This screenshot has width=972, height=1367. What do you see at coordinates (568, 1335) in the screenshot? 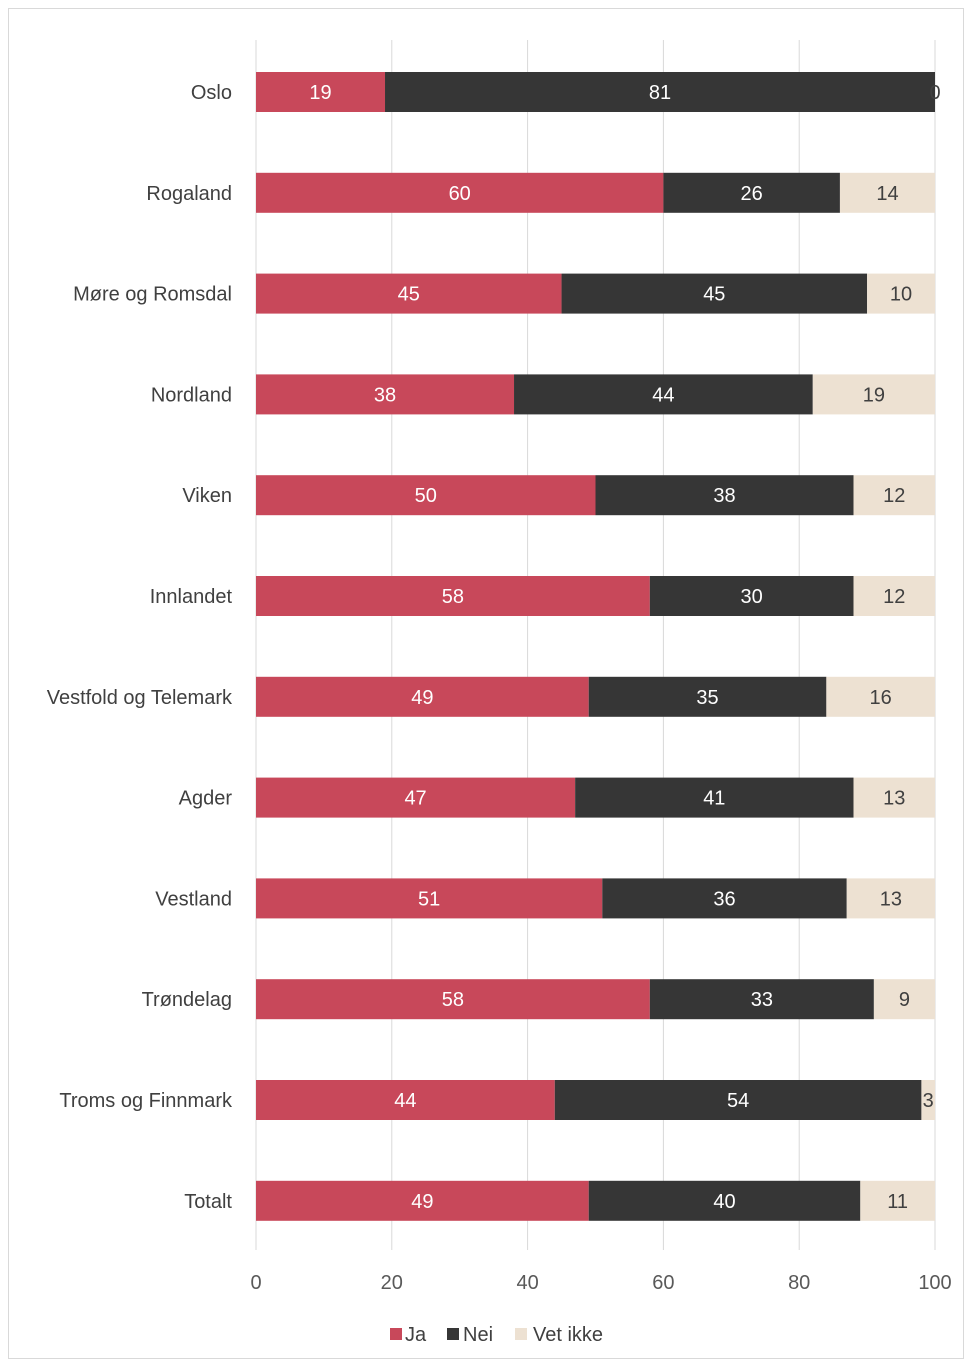
I see `legend-label-vet-ikke: Vet ikke` at bounding box center [568, 1335].